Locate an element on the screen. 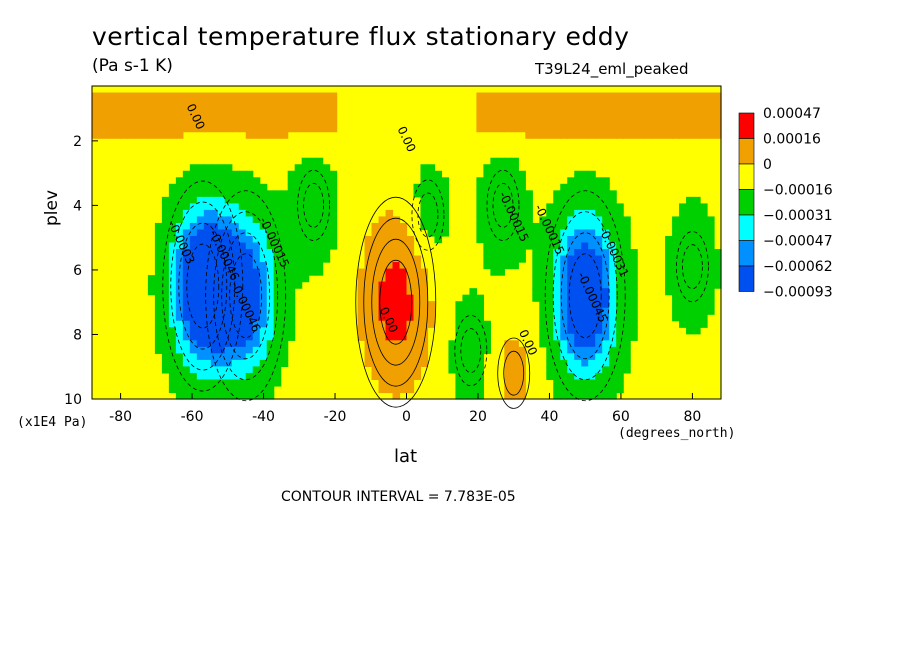 The width and height of the screenshot is (904, 654). x-axis: -80 -60 -40 -20 0 20 40 60 80 is located at coordinates (405, 409).